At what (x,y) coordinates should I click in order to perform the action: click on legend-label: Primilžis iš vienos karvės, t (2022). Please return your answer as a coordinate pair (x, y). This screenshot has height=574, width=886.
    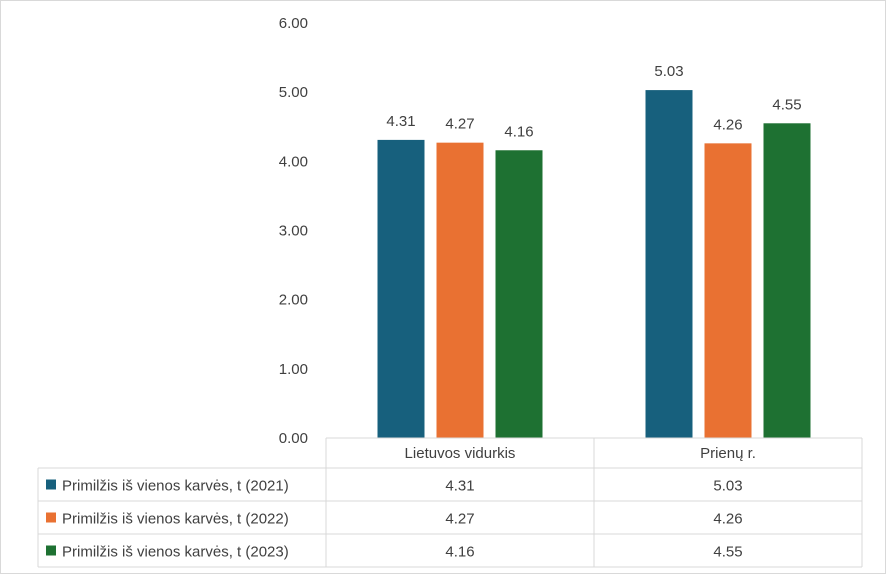
    Looking at the image, I should click on (175, 519).